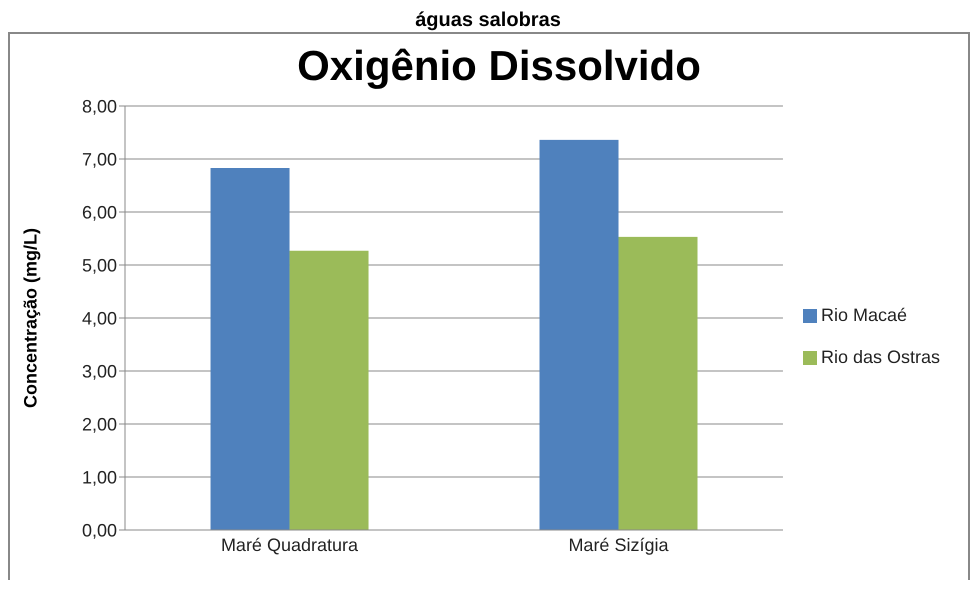 The height and width of the screenshot is (594, 977). Describe the element at coordinates (290, 544) in the screenshot. I see `x-tick-label: Maré Quadratura` at that location.